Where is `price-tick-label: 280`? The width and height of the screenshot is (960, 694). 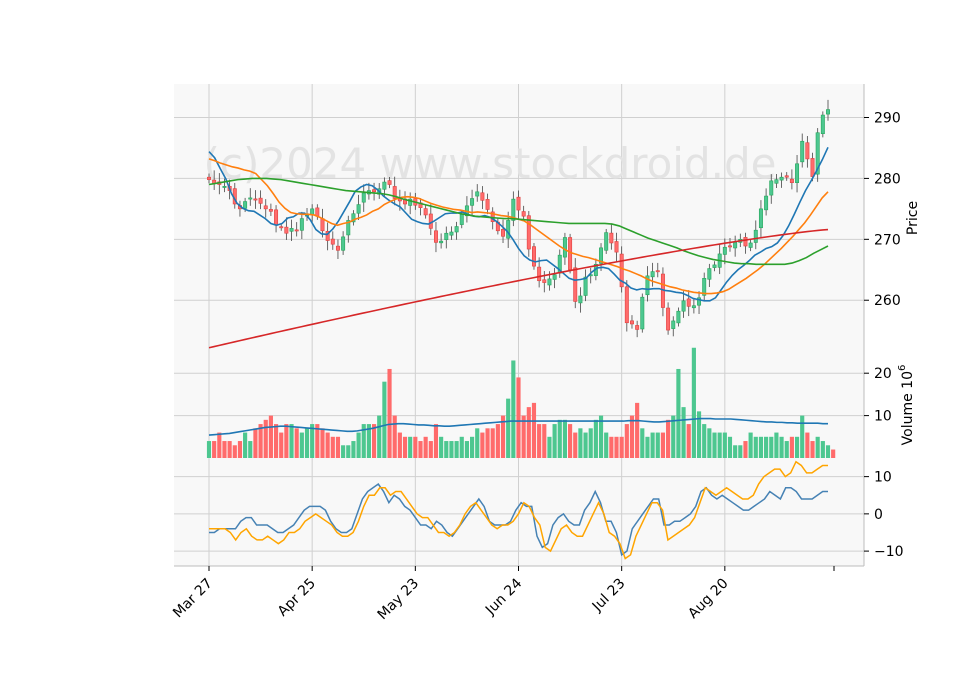
price-tick-label: 280 is located at coordinates (887, 179).